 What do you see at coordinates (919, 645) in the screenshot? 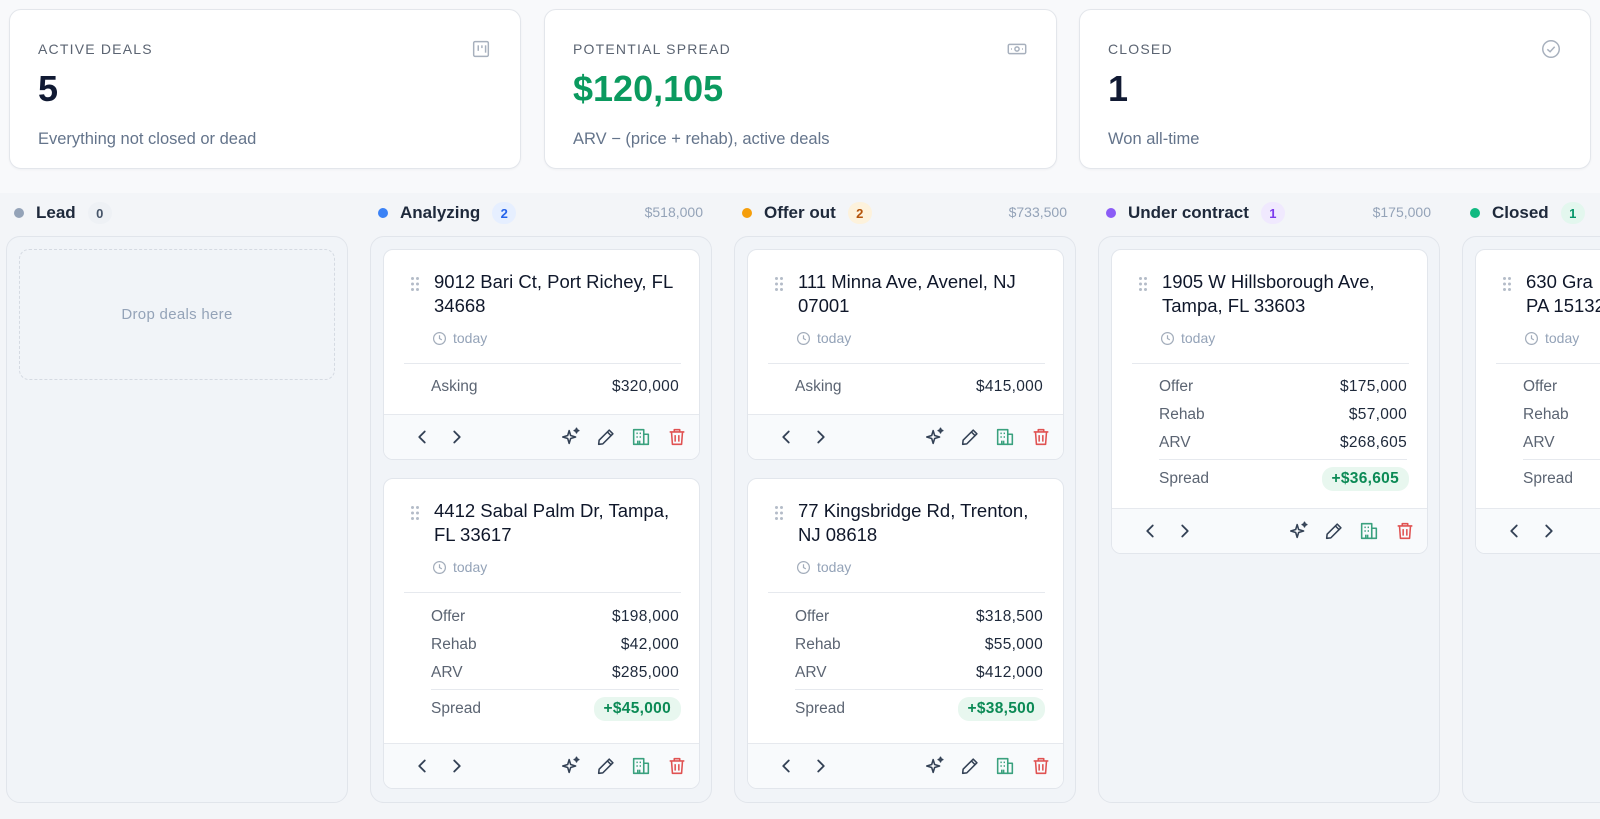
I see `rehab-row: Rehab $55,000` at bounding box center [919, 645].